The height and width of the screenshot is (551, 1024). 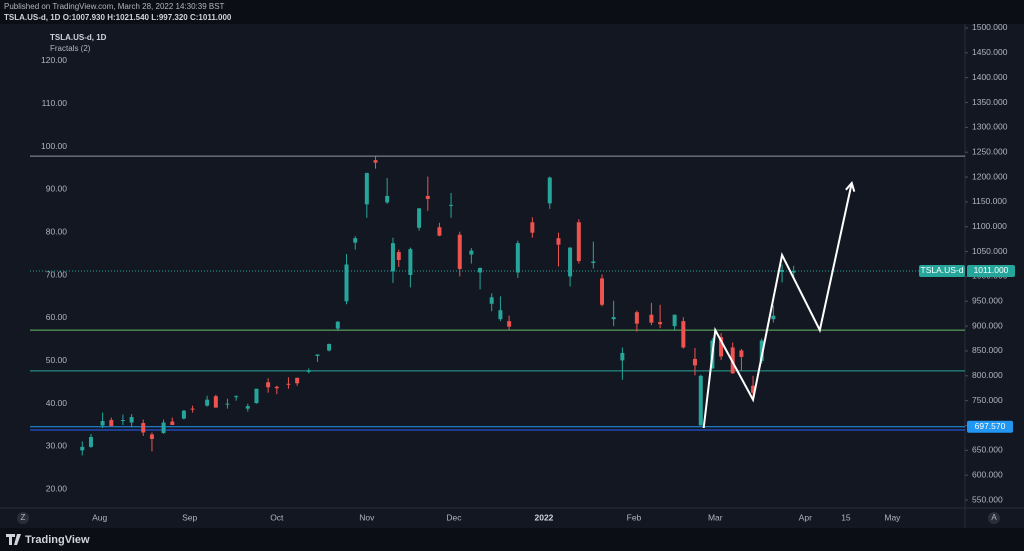 What do you see at coordinates (990, 176) in the screenshot?
I see `y-tick-label: 1200.000` at bounding box center [990, 176].